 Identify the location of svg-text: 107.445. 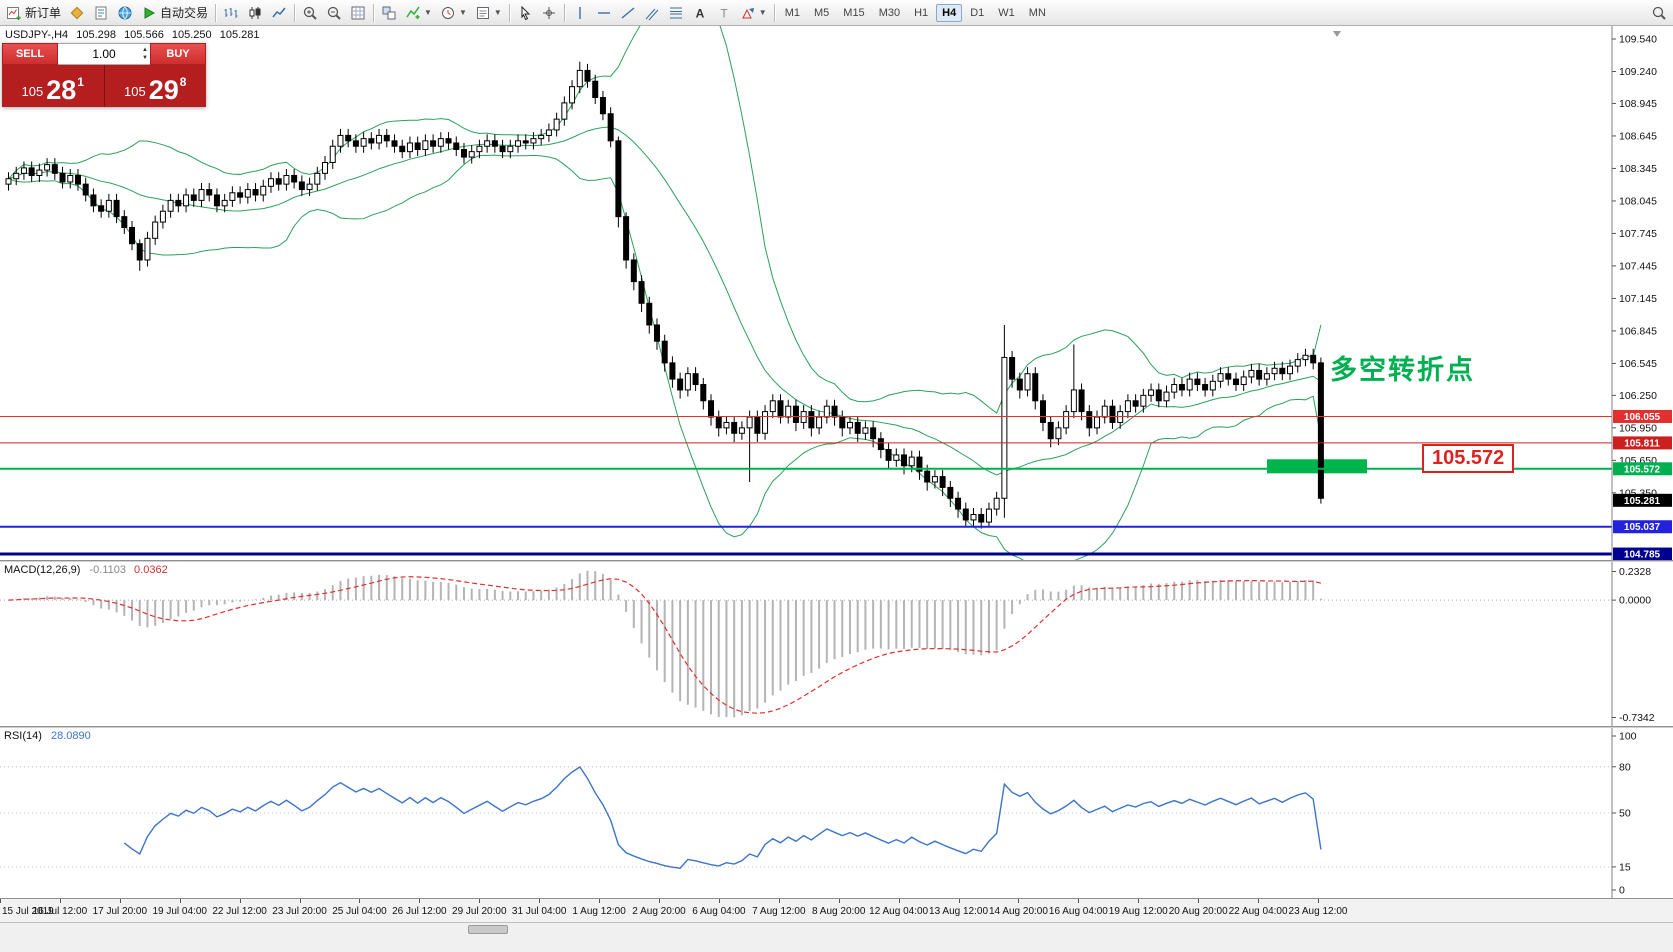
(1638, 266).